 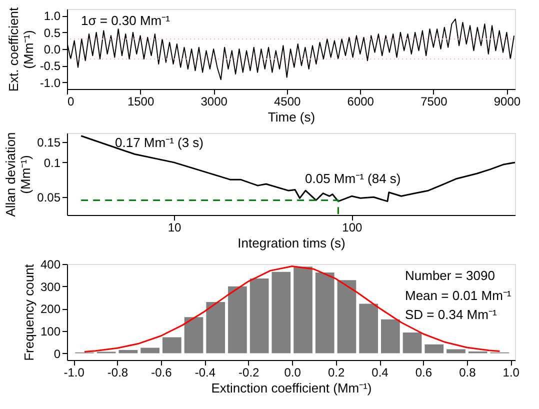 What do you see at coordinates (74, 373) in the screenshot?
I see `x-tick-label: -1.0` at bounding box center [74, 373].